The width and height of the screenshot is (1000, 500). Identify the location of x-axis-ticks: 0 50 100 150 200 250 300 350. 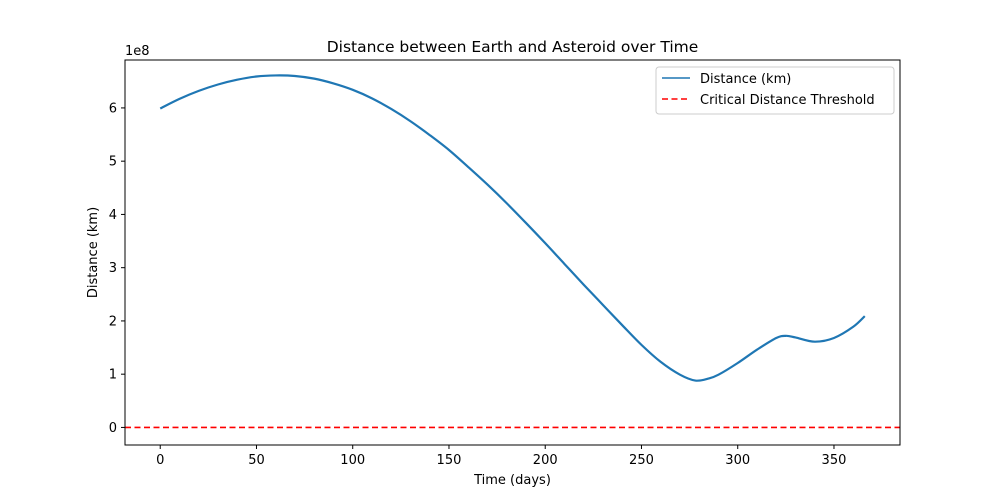
(501, 456).